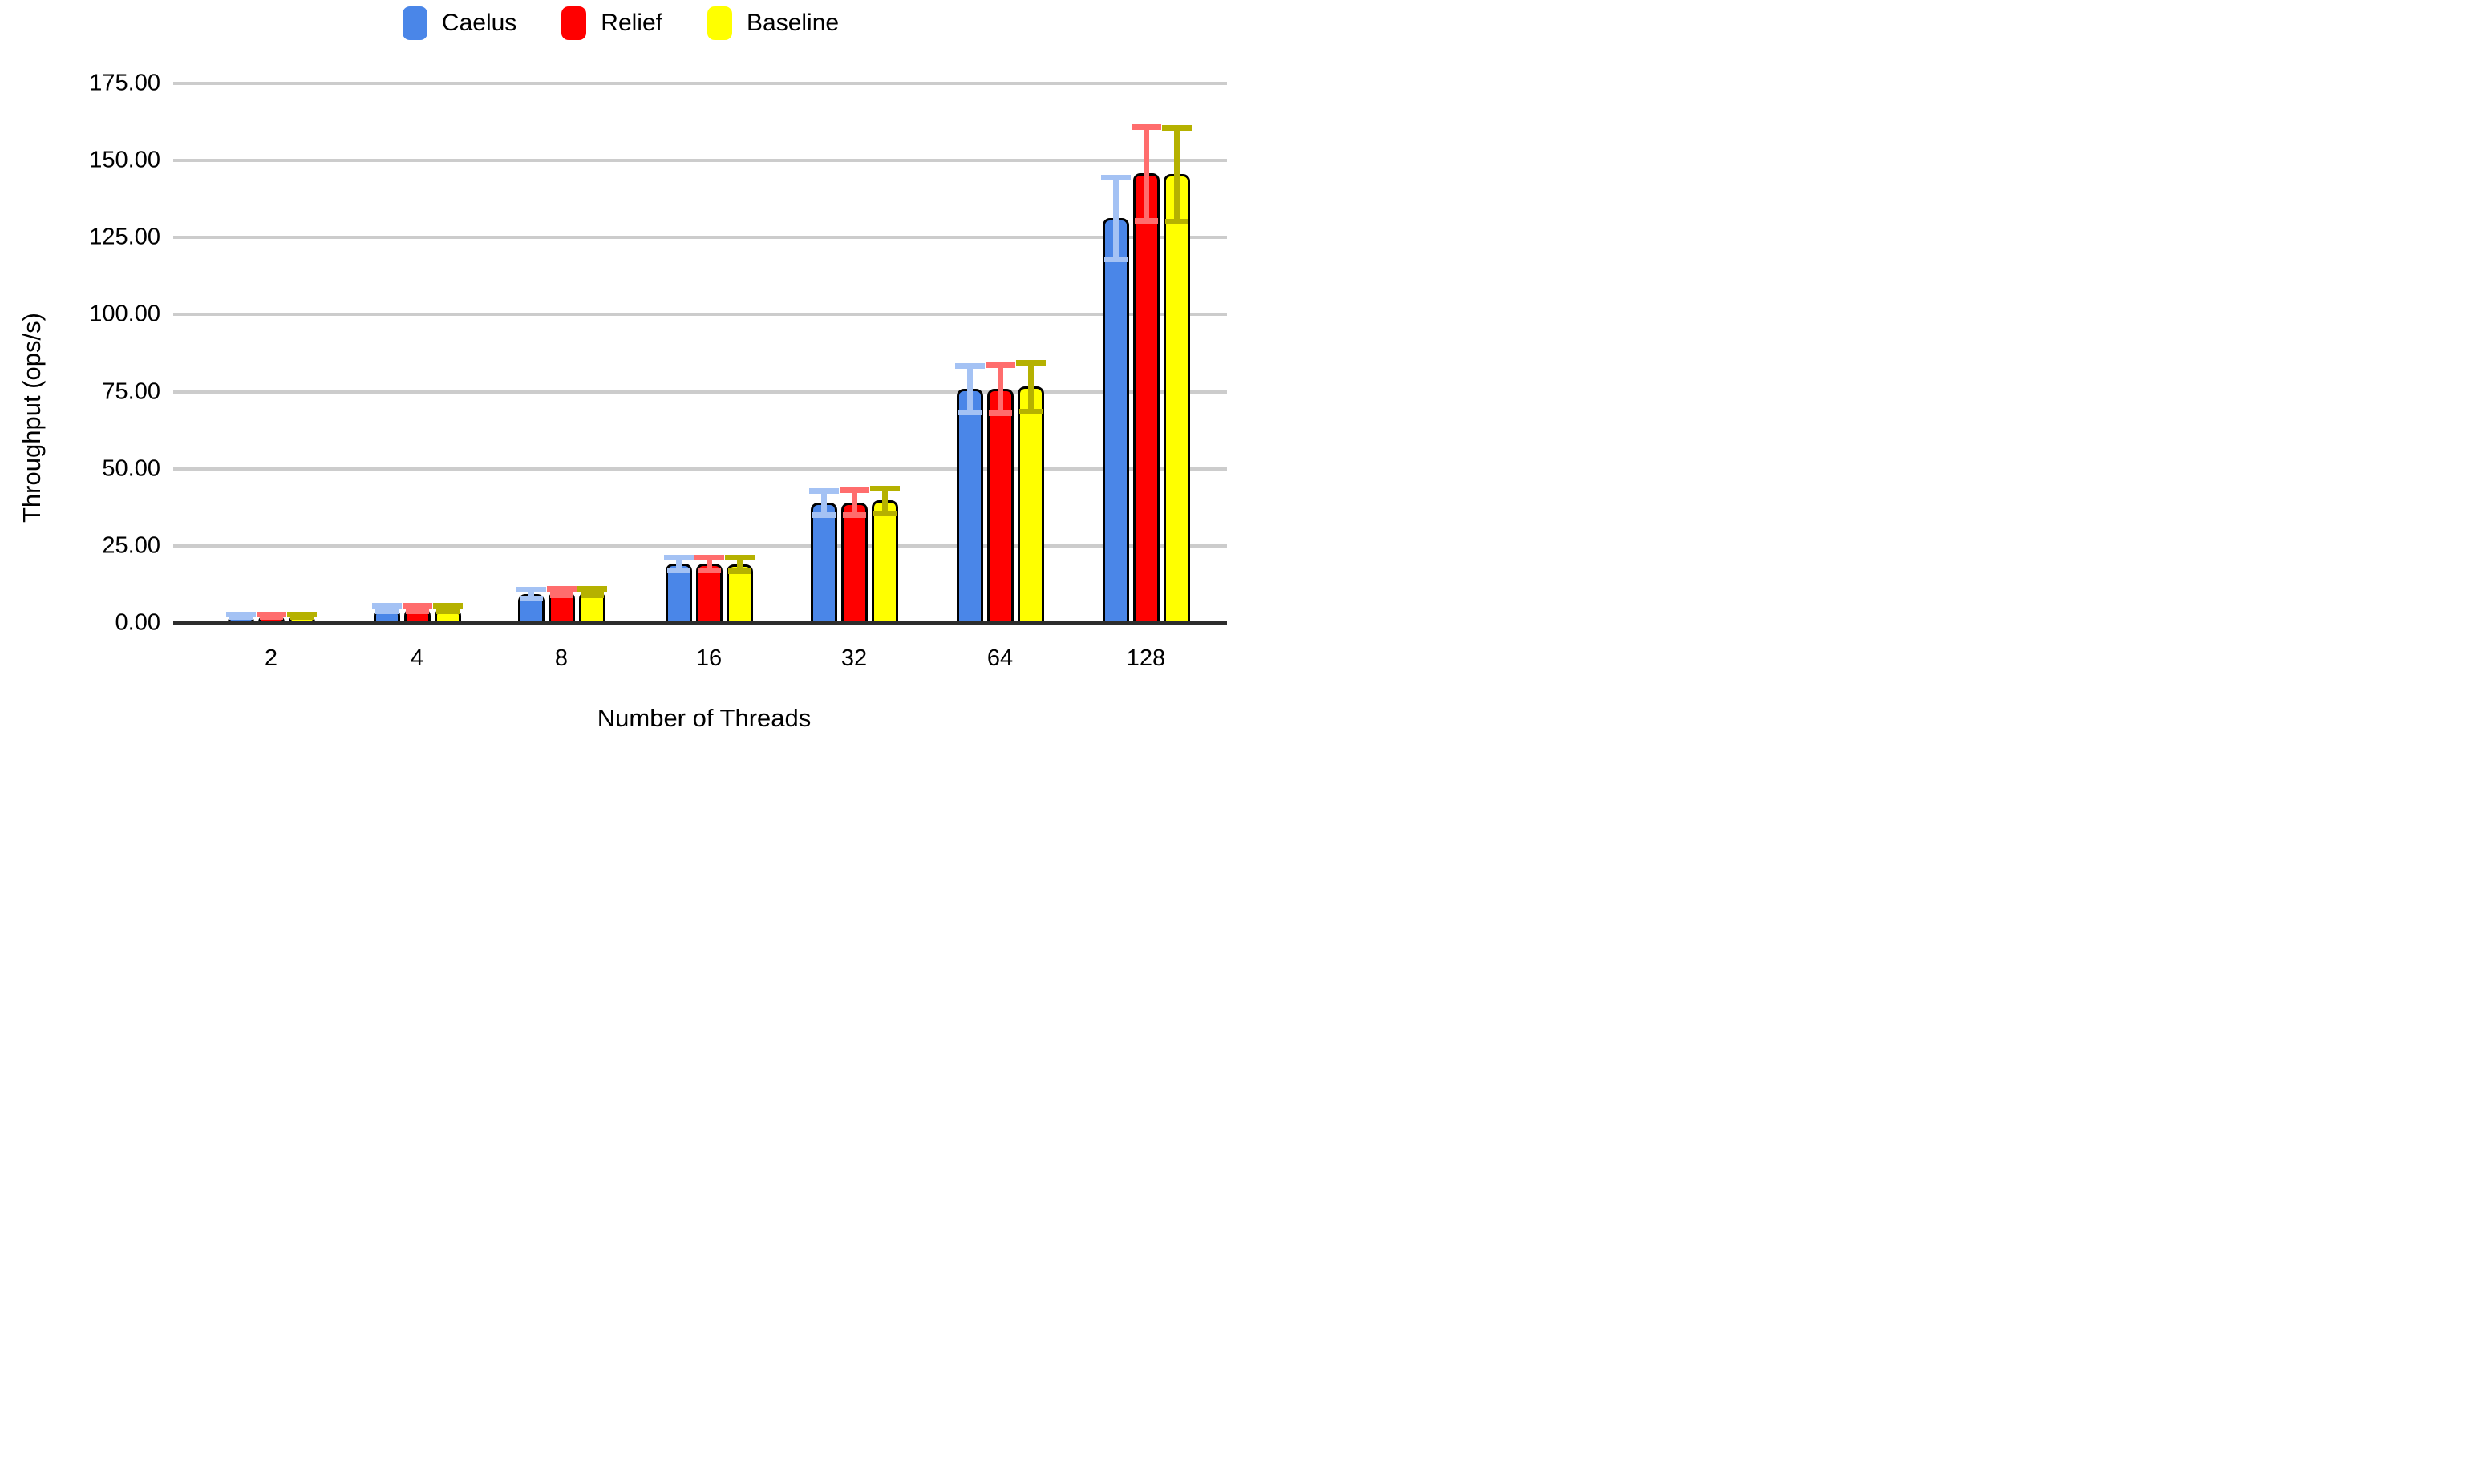  What do you see at coordinates (124, 83) in the screenshot?
I see `y-tick-label: 175.00` at bounding box center [124, 83].